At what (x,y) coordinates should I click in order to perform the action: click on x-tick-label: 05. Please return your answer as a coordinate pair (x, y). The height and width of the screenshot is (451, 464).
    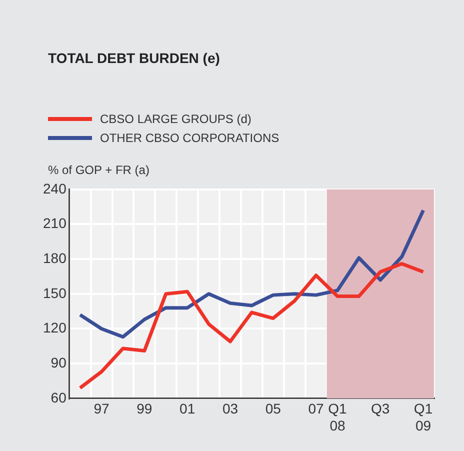
    Looking at the image, I should click on (273, 408).